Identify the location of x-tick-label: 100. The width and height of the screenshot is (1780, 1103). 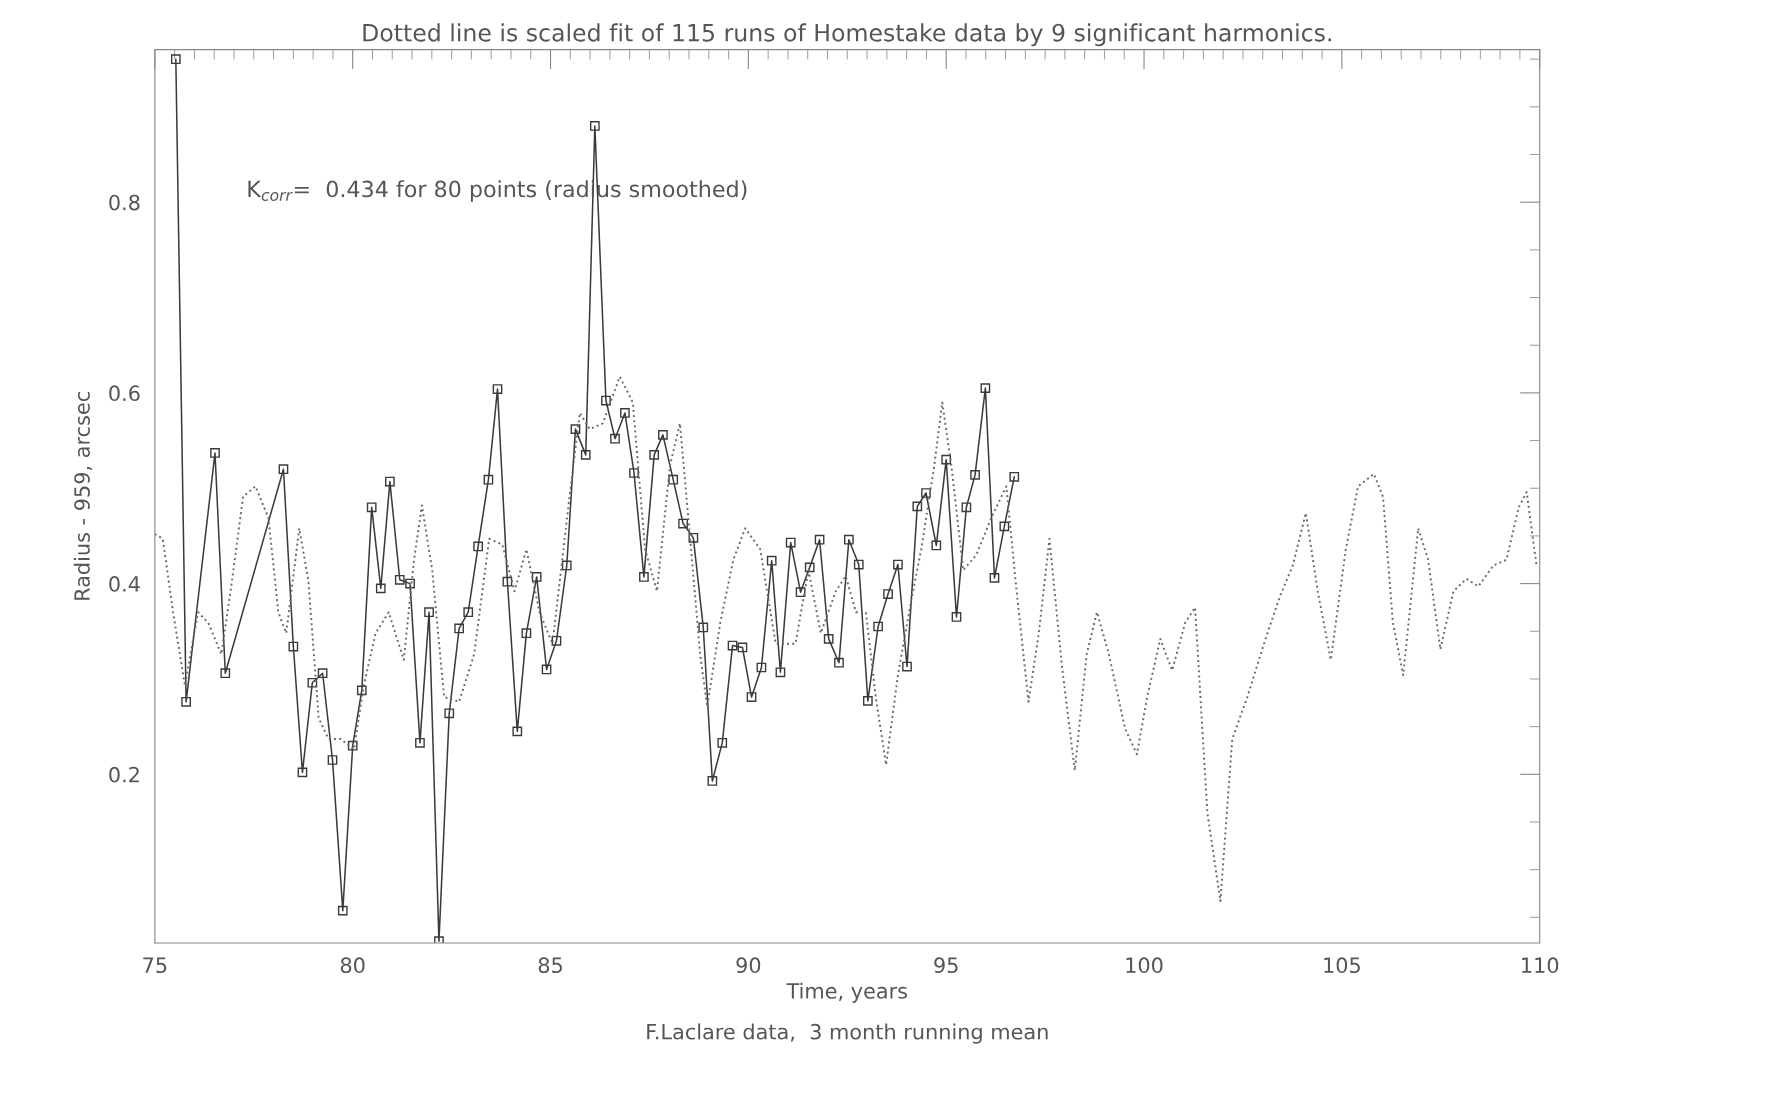
(1144, 965).